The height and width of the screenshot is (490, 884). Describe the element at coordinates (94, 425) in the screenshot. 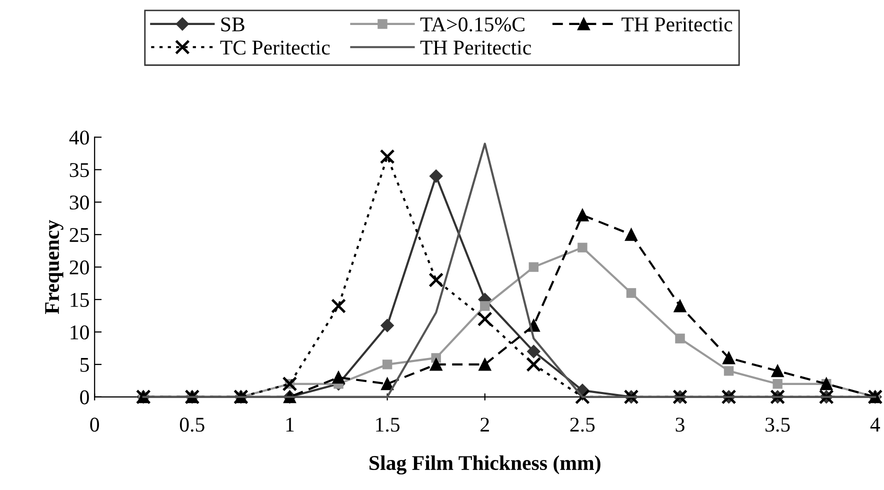

I see `x-tick-label: 0` at that location.